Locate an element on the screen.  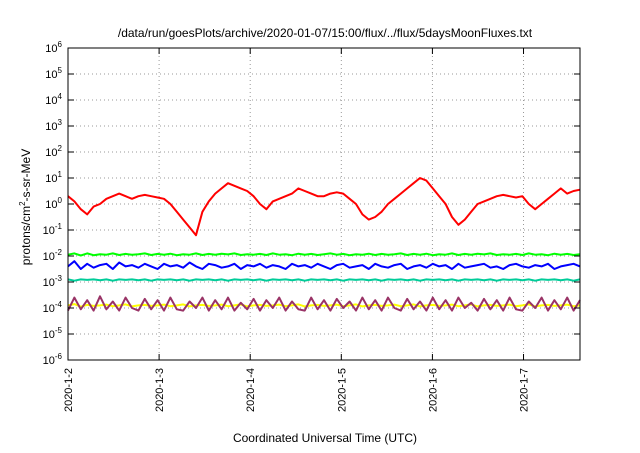
y-tick-label: 10⁻¹ is located at coordinates (53, 229).